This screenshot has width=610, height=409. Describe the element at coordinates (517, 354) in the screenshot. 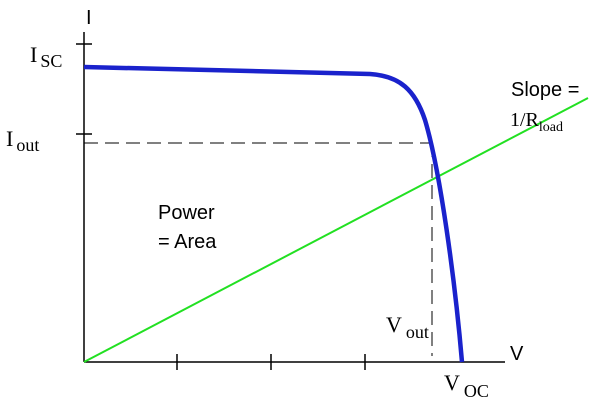

I see `voltage-axis-label: V` at that location.